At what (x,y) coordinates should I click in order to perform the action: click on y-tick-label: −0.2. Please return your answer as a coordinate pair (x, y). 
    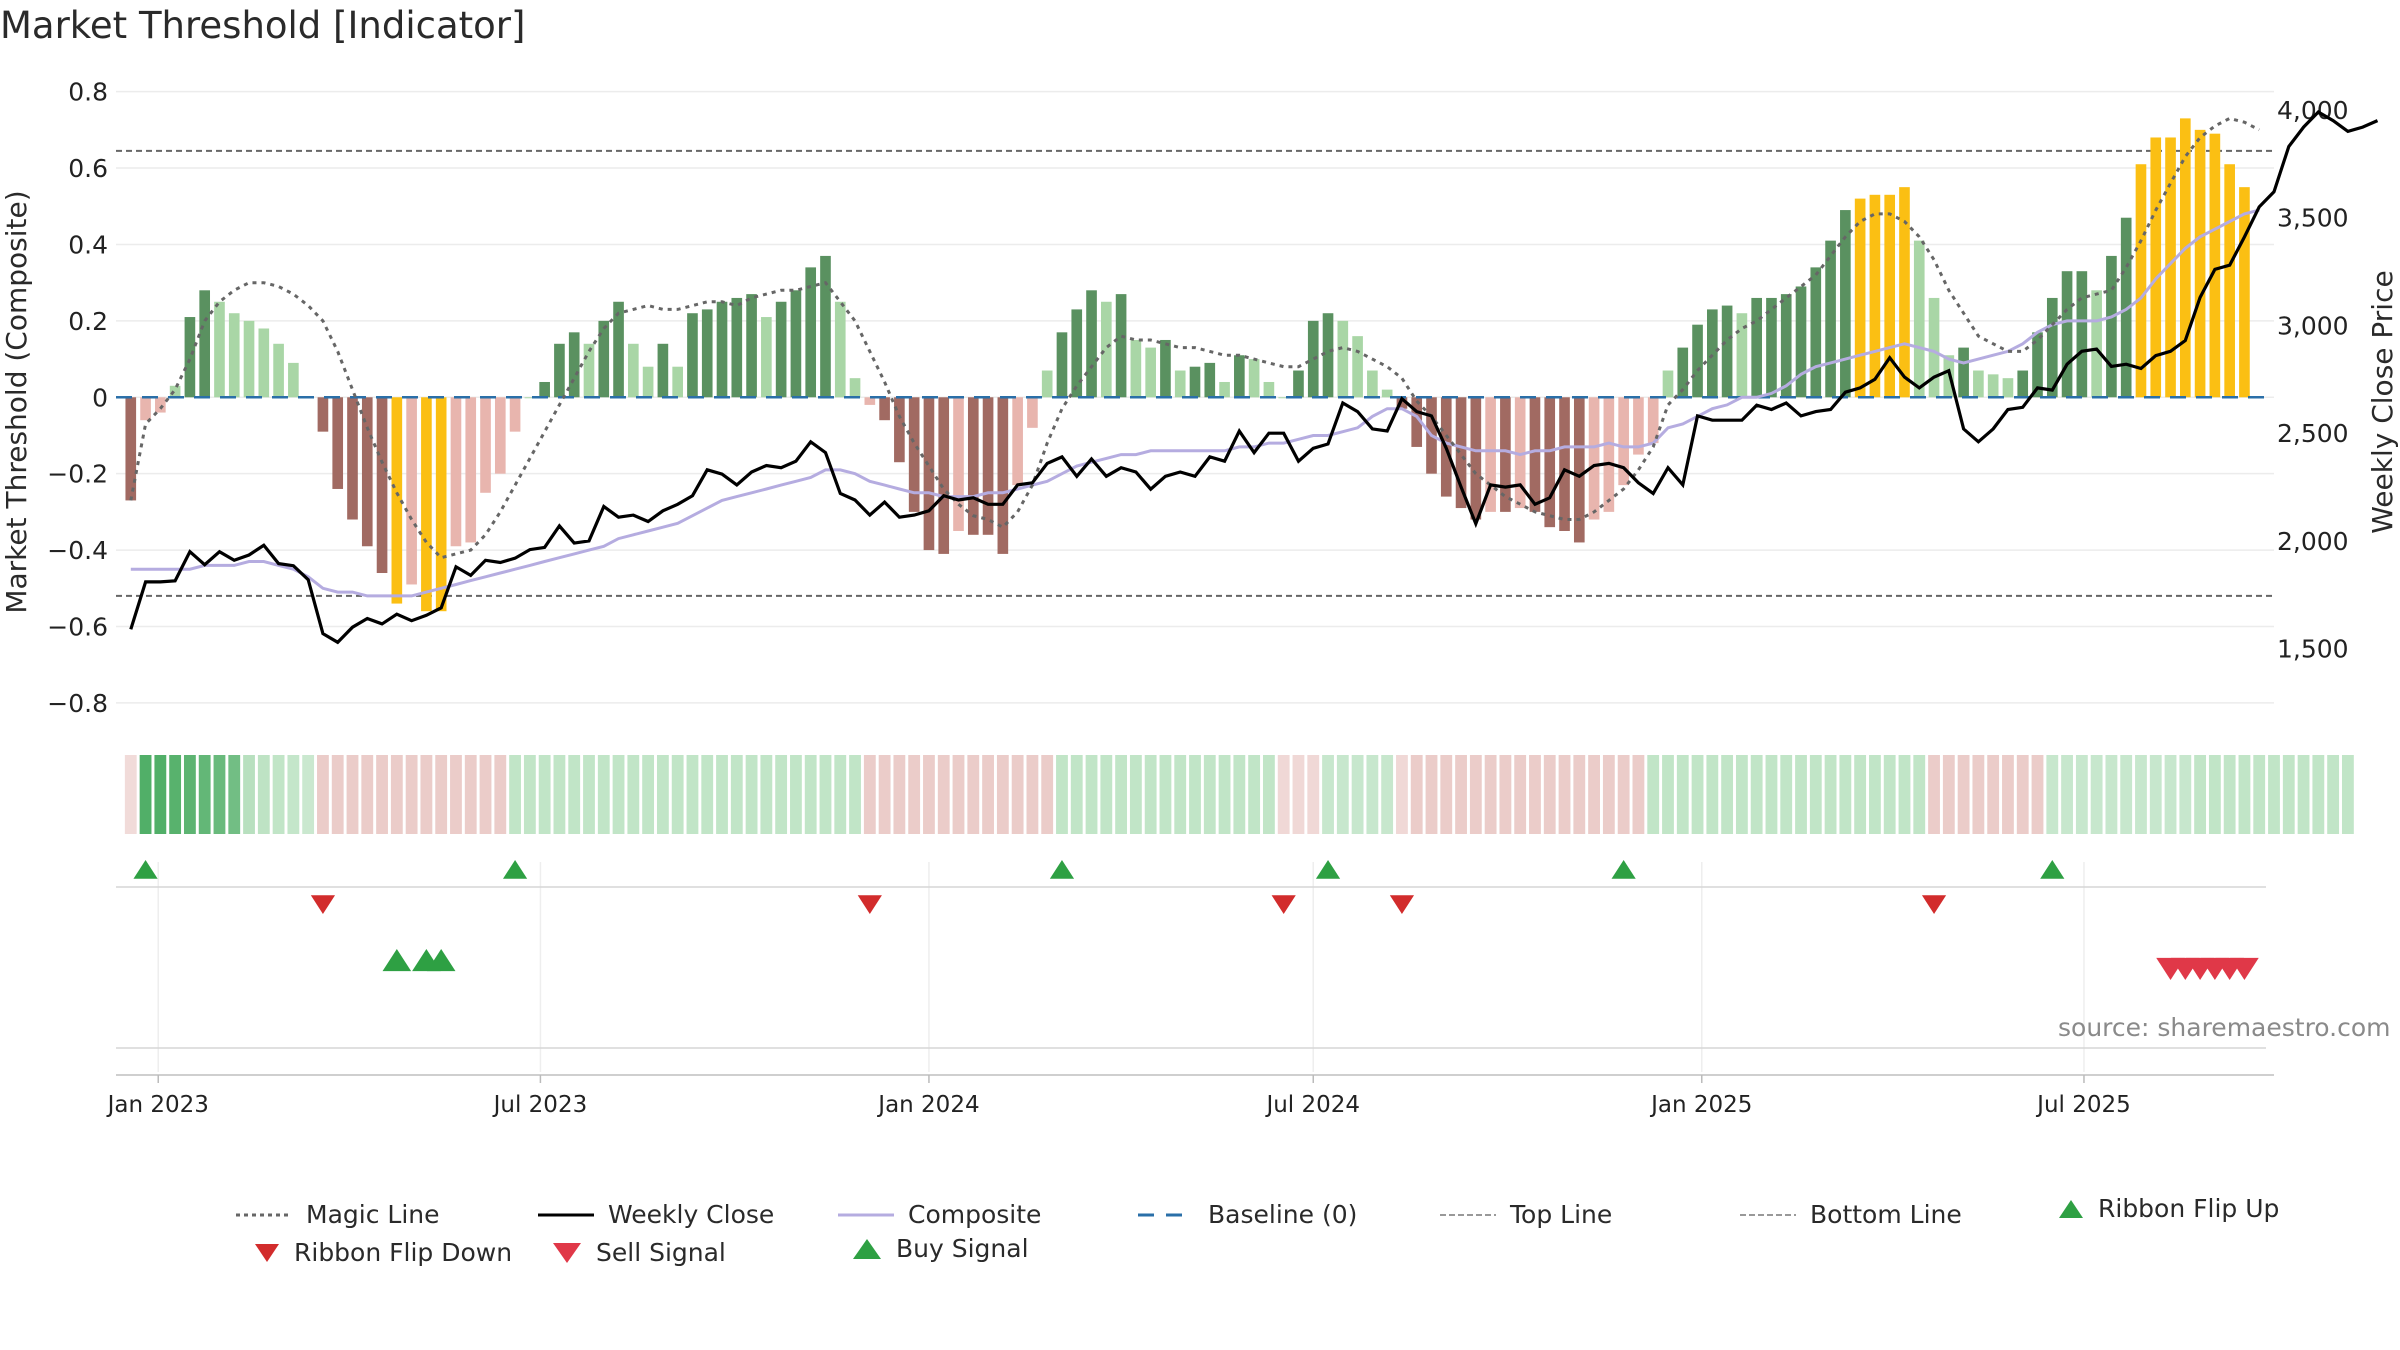
    Looking at the image, I should click on (77, 474).